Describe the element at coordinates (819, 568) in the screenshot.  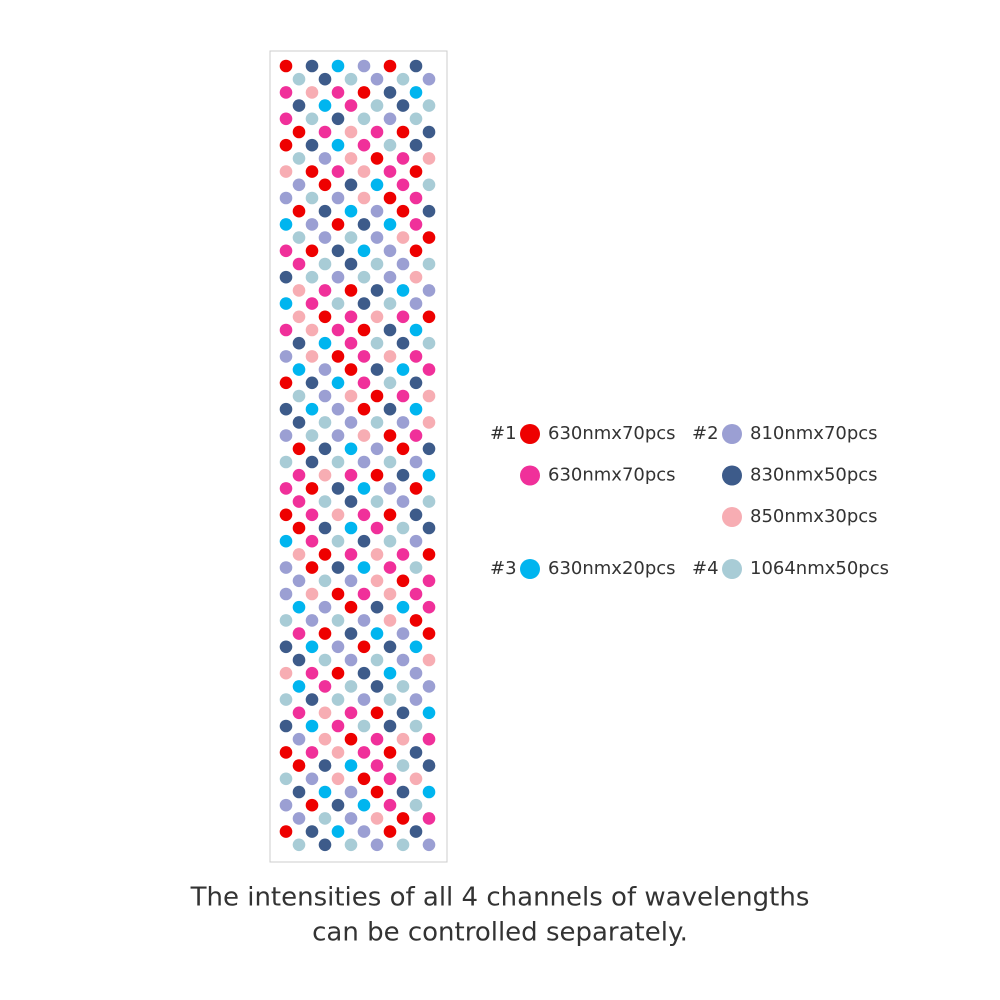
I see `legend-text: 1064nmx50pcs` at that location.